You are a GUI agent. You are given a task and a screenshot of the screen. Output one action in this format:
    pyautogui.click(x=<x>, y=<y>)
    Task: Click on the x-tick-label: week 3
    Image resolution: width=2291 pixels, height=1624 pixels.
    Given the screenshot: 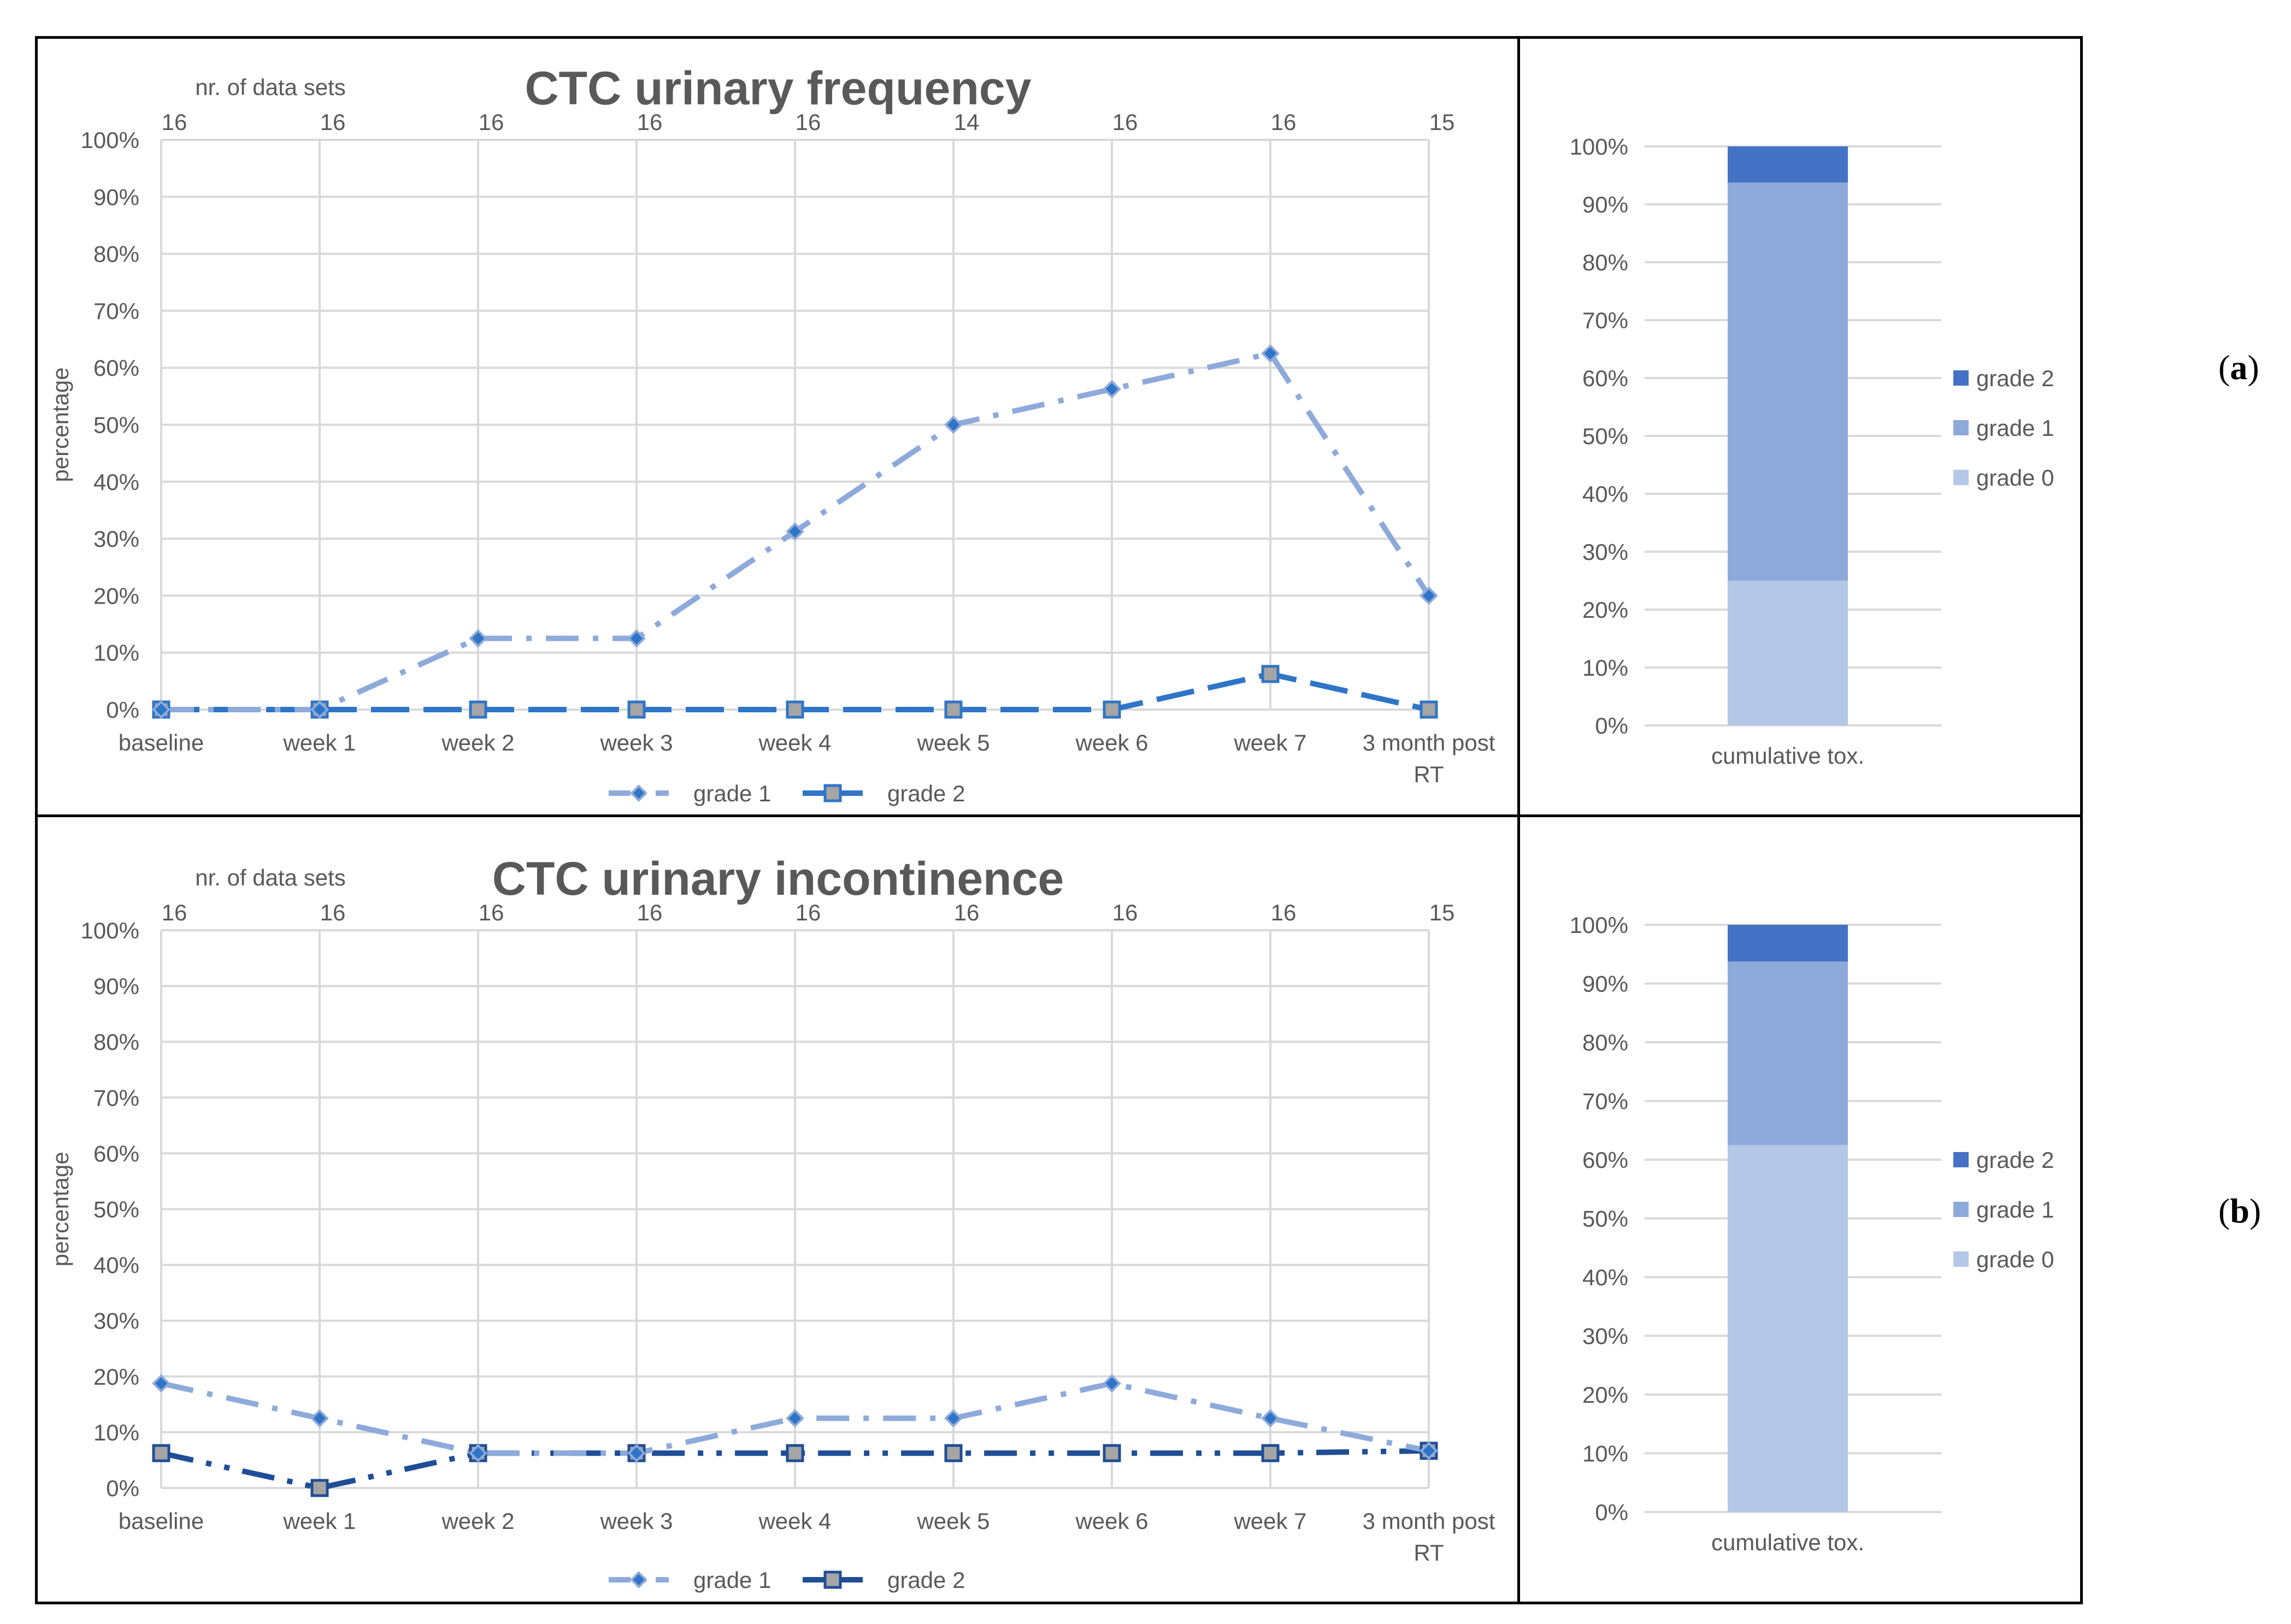 What is the action you would take?
    pyautogui.click(x=636, y=1521)
    